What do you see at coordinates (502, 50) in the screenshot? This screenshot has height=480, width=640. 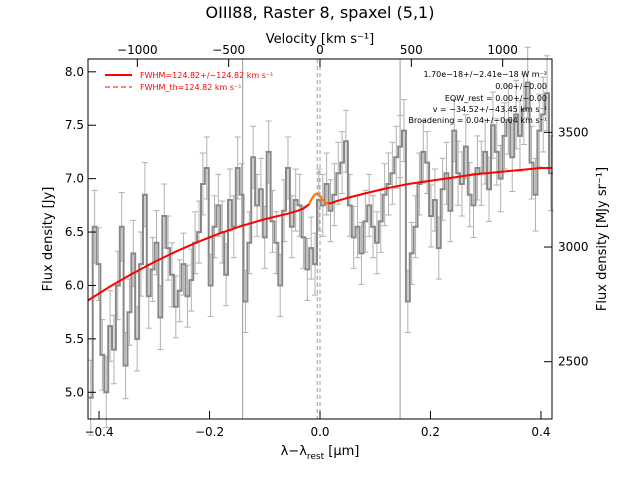 I see `x2-tick-label: 1000` at bounding box center [502, 50].